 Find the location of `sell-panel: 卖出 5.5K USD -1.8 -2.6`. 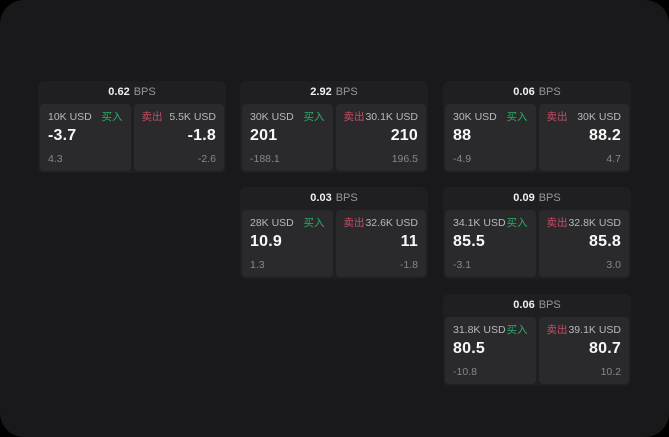

sell-panel: 卖出 5.5K USD -1.8 -2.6 is located at coordinates (178, 137).